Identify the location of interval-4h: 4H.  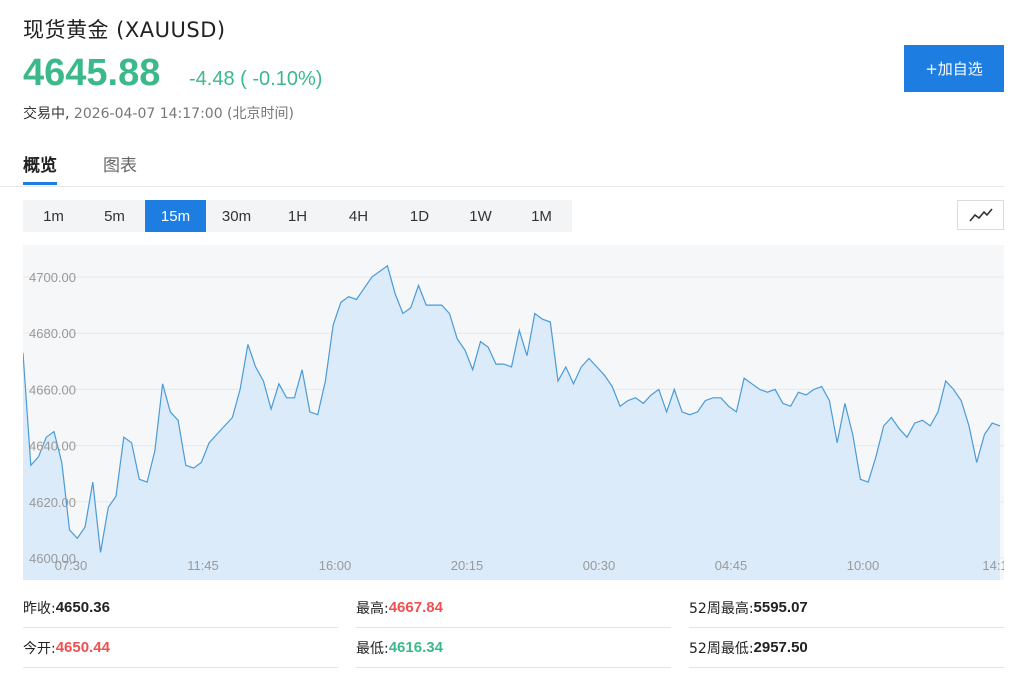
(358, 216).